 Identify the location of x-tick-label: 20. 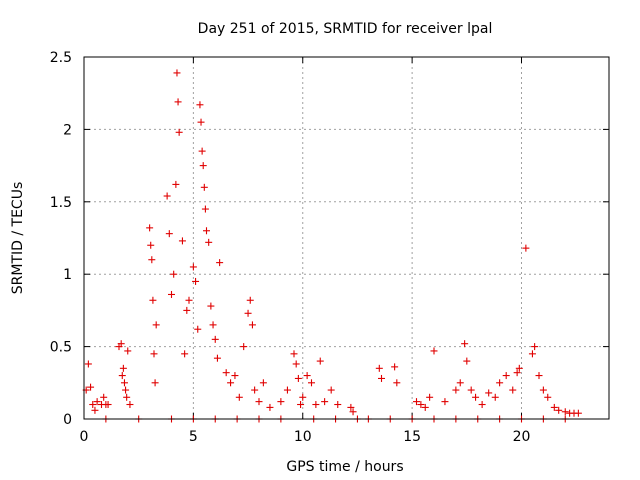
(522, 437).